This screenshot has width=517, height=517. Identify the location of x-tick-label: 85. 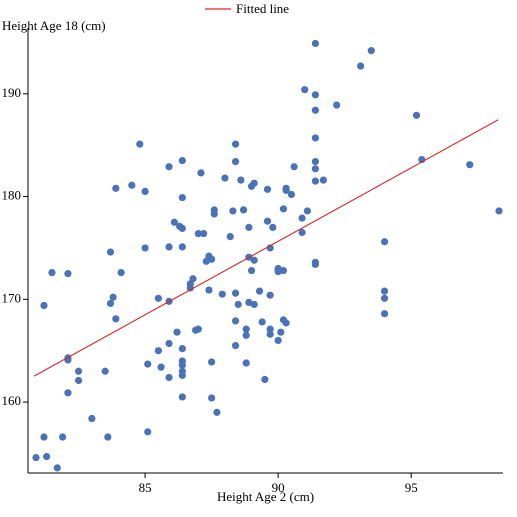
(145, 487).